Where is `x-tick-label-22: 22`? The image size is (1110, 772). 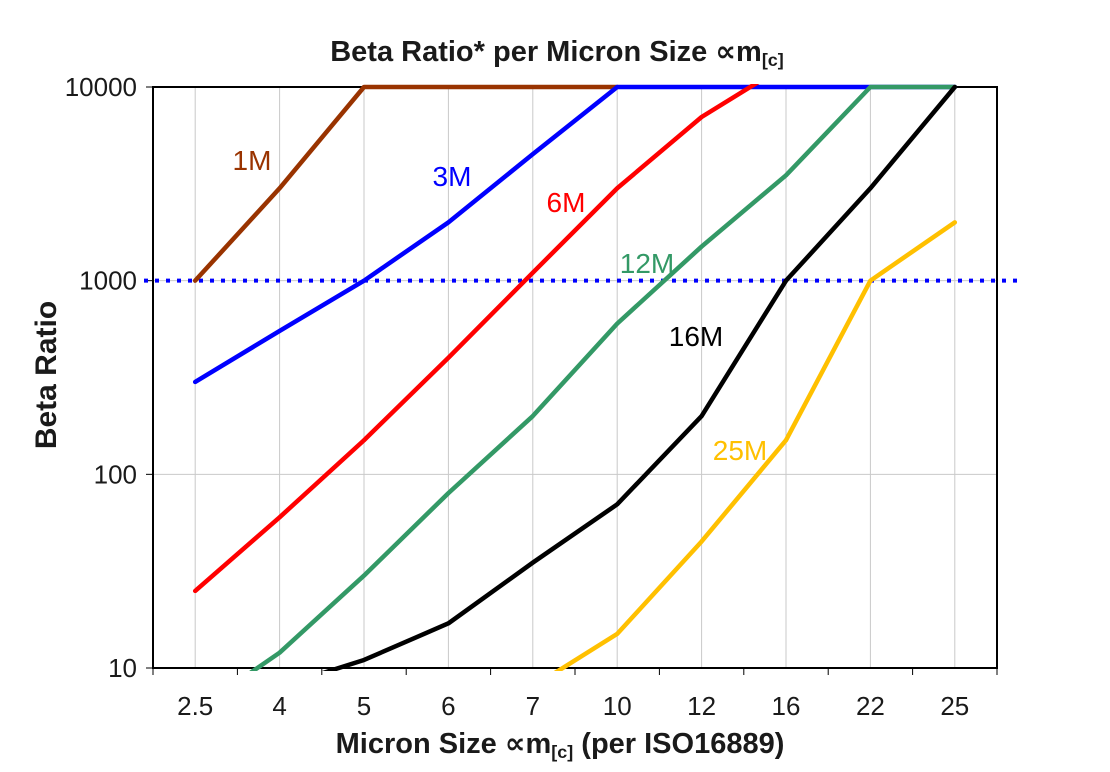
x-tick-label-22: 22 is located at coordinates (870, 706).